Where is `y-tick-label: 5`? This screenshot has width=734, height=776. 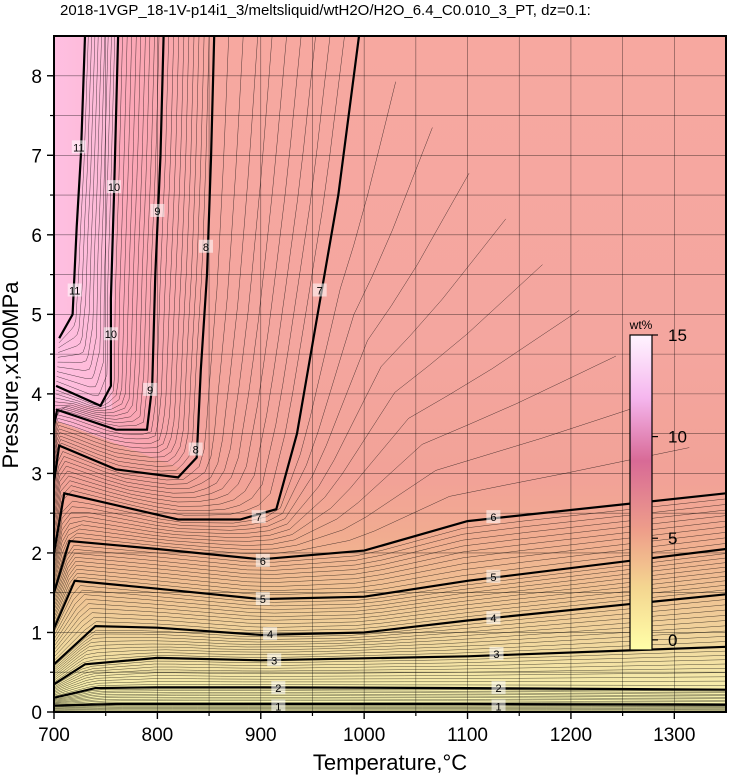 y-tick-label: 5 is located at coordinates (36, 315).